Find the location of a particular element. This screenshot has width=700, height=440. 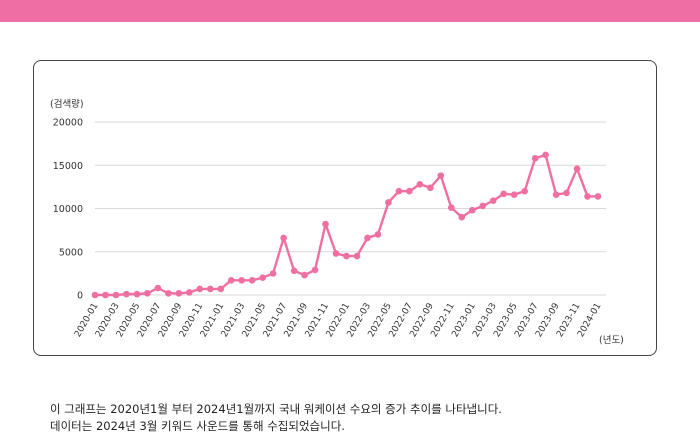

y-axis-label: (검색량) is located at coordinates (67, 104).